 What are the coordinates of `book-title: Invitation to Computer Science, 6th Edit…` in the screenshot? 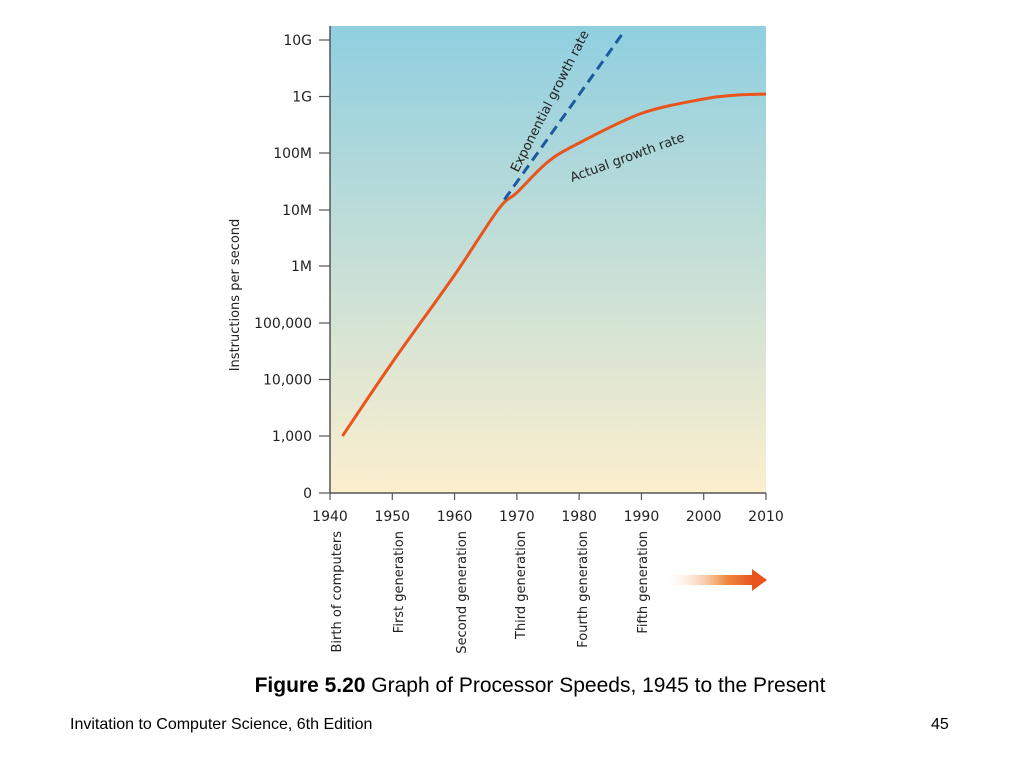 It's located at (221, 724).